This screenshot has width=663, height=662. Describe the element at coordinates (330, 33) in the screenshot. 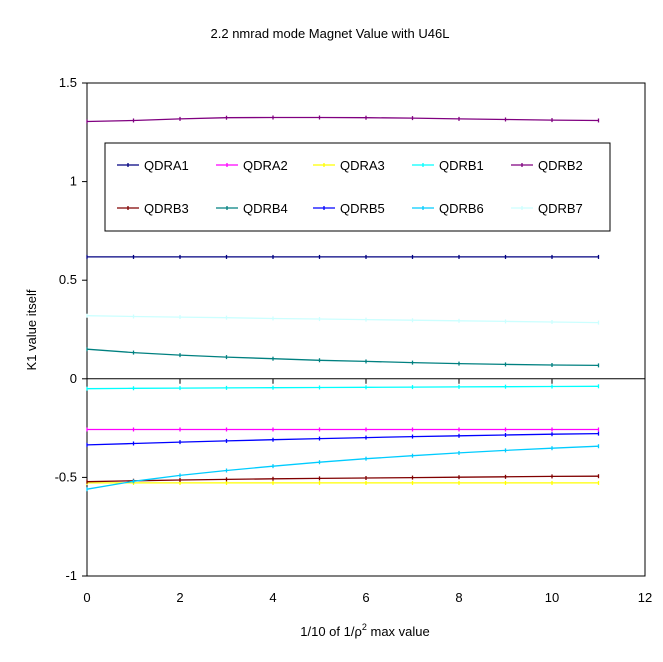

I see `chart-title: 2.2 nmrad mode Magnet Value with U46L` at that location.